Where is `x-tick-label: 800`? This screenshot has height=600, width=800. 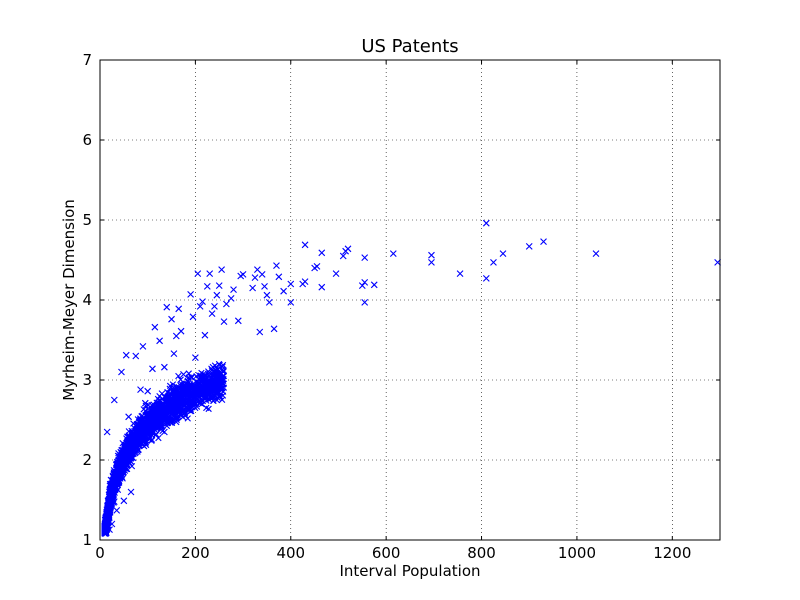
x-tick-label: 800 is located at coordinates (481, 553).